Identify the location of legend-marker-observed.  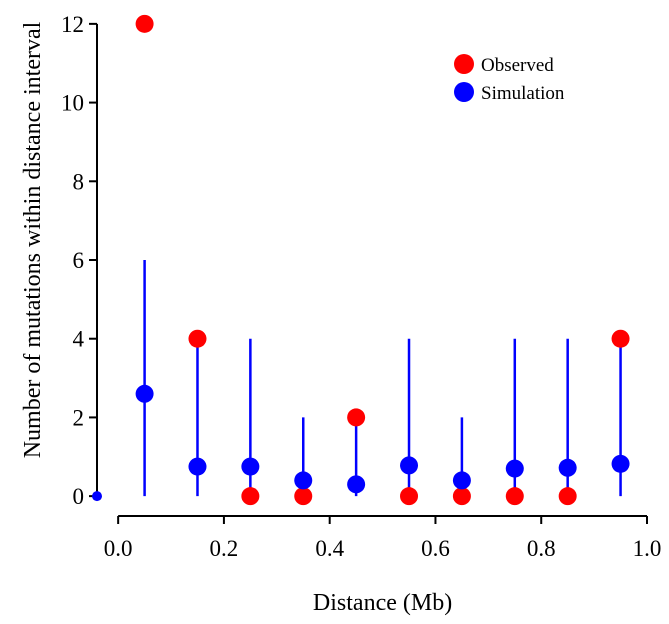
(464, 64).